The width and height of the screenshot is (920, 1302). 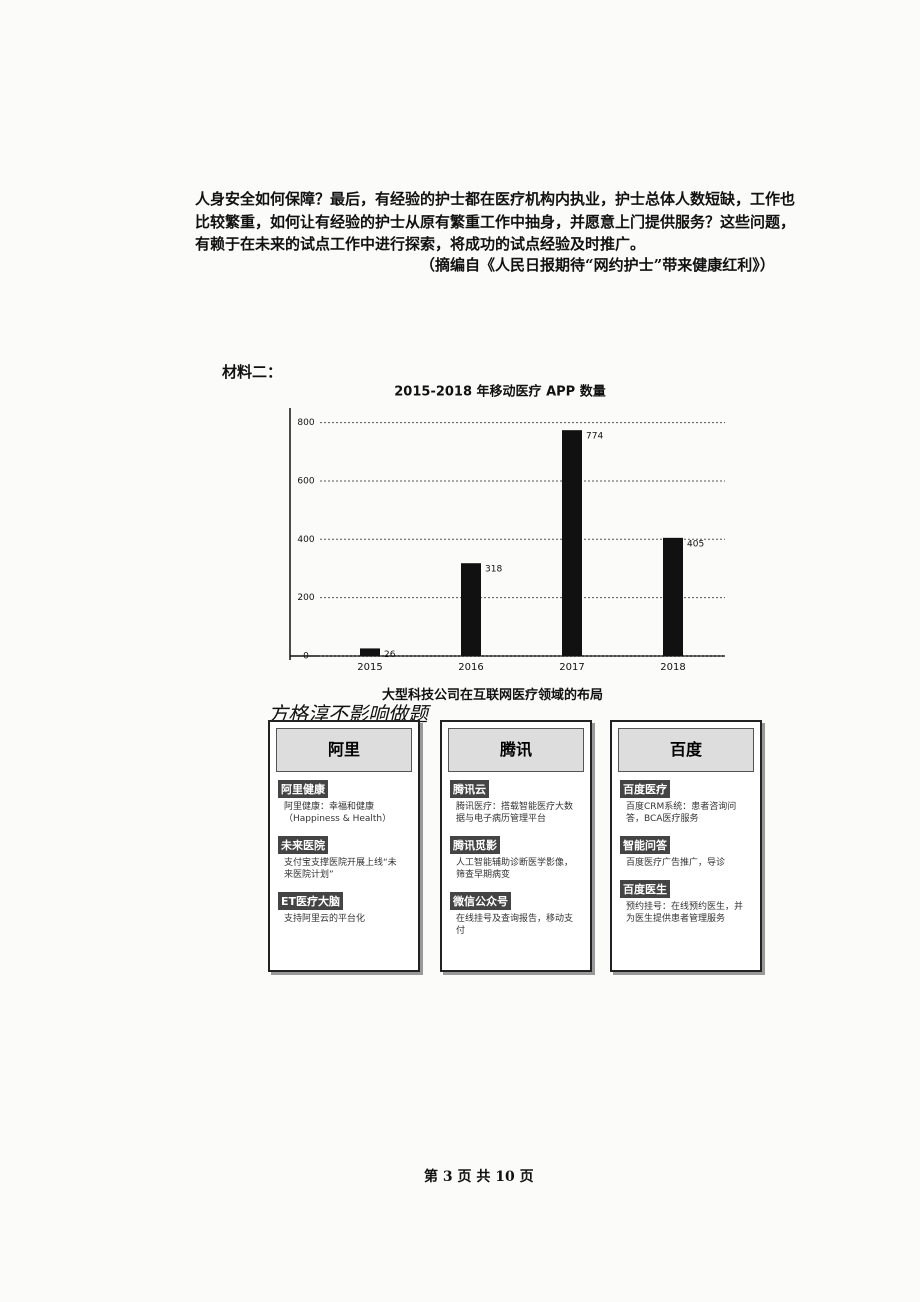 I want to click on material-label: 材料二：, so click(x=252, y=372).